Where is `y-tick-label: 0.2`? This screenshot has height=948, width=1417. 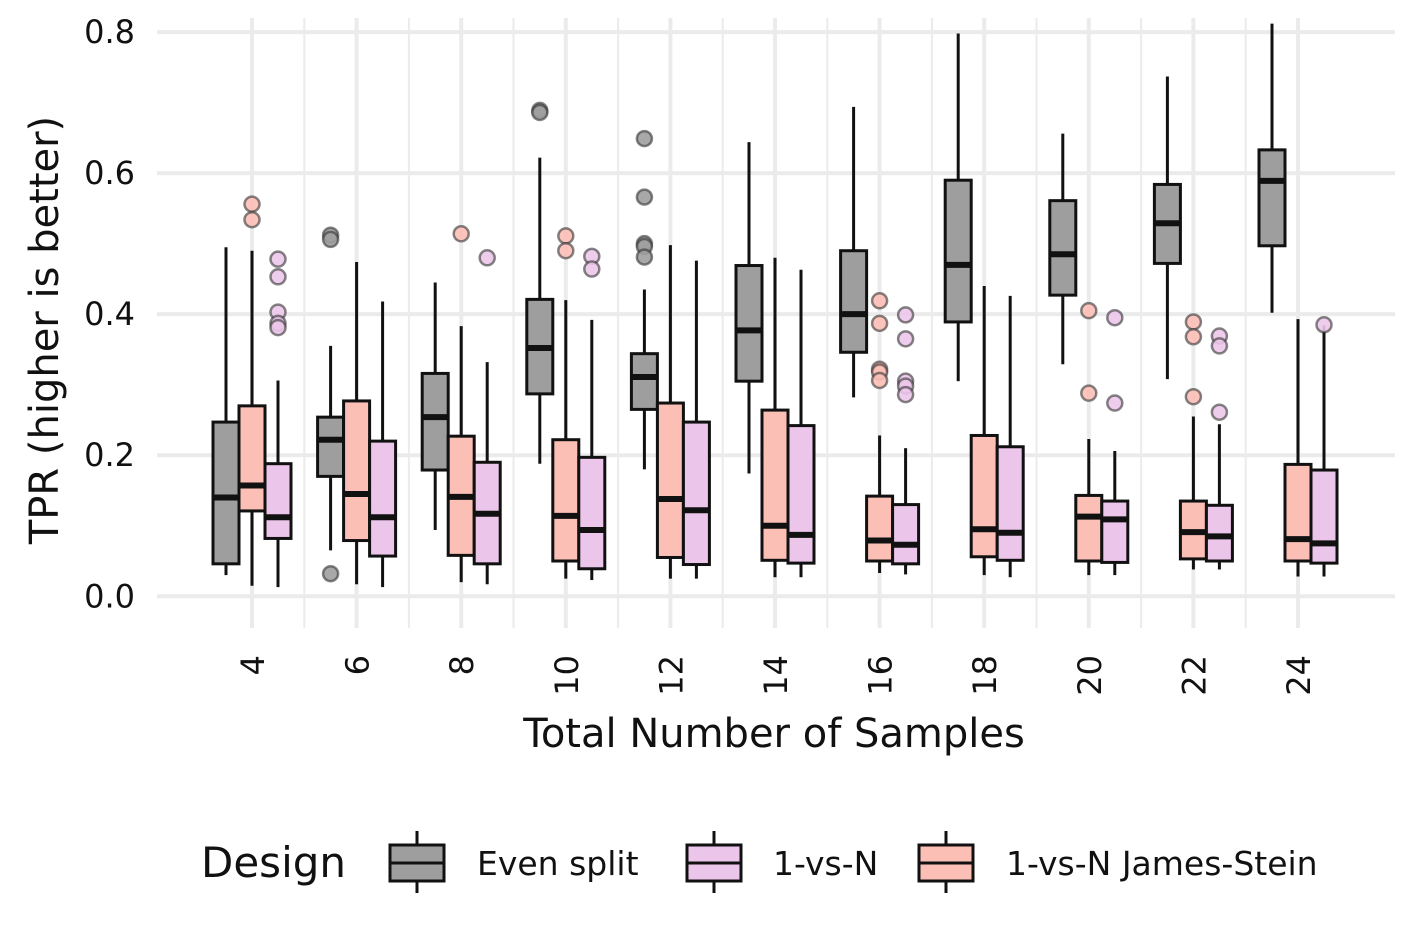 y-tick-label: 0.2 is located at coordinates (109, 455).